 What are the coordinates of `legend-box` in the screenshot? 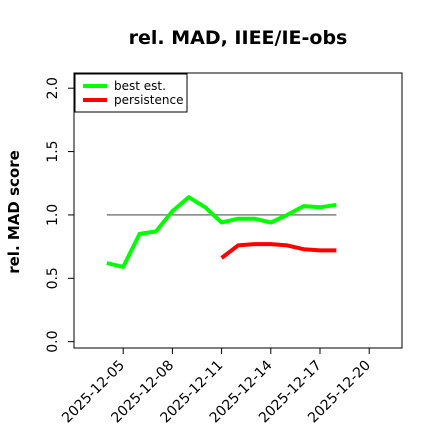 It's located at (131, 93).